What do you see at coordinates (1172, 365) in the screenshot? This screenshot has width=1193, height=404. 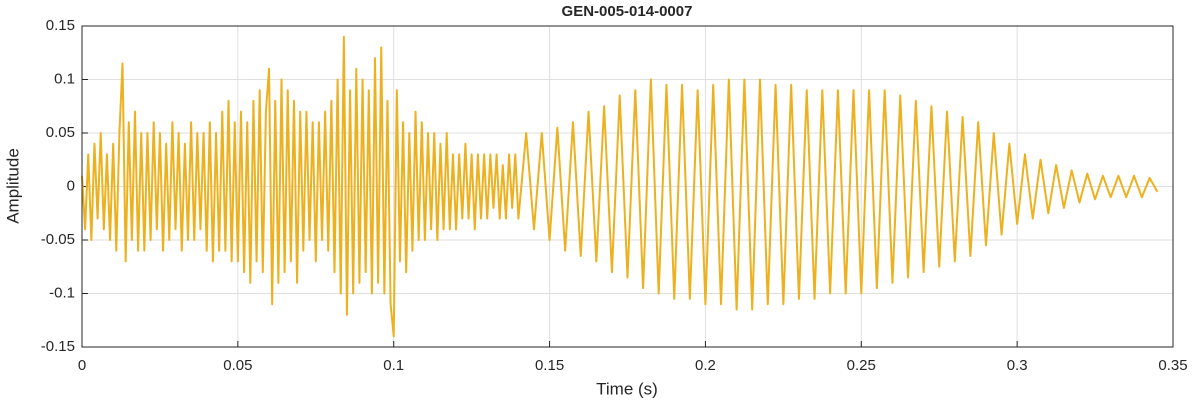 I see `x-tick-label: 0.35` at bounding box center [1172, 365].